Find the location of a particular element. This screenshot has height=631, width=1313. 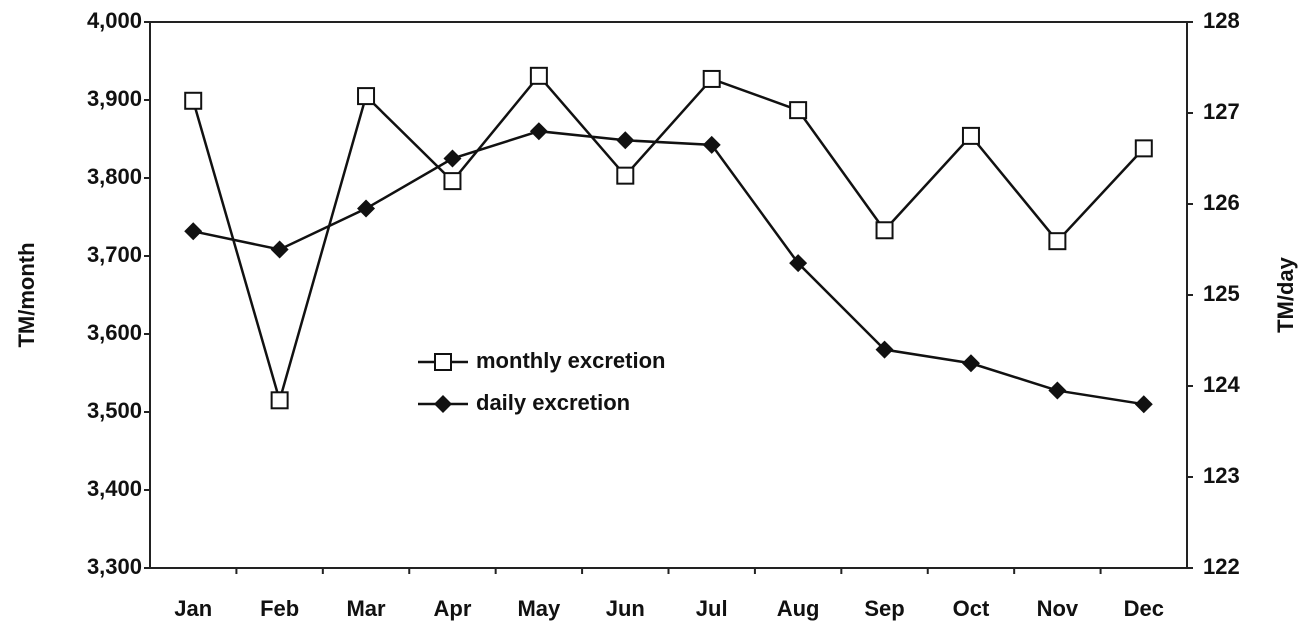

x-tick-label: May is located at coordinates (539, 608).